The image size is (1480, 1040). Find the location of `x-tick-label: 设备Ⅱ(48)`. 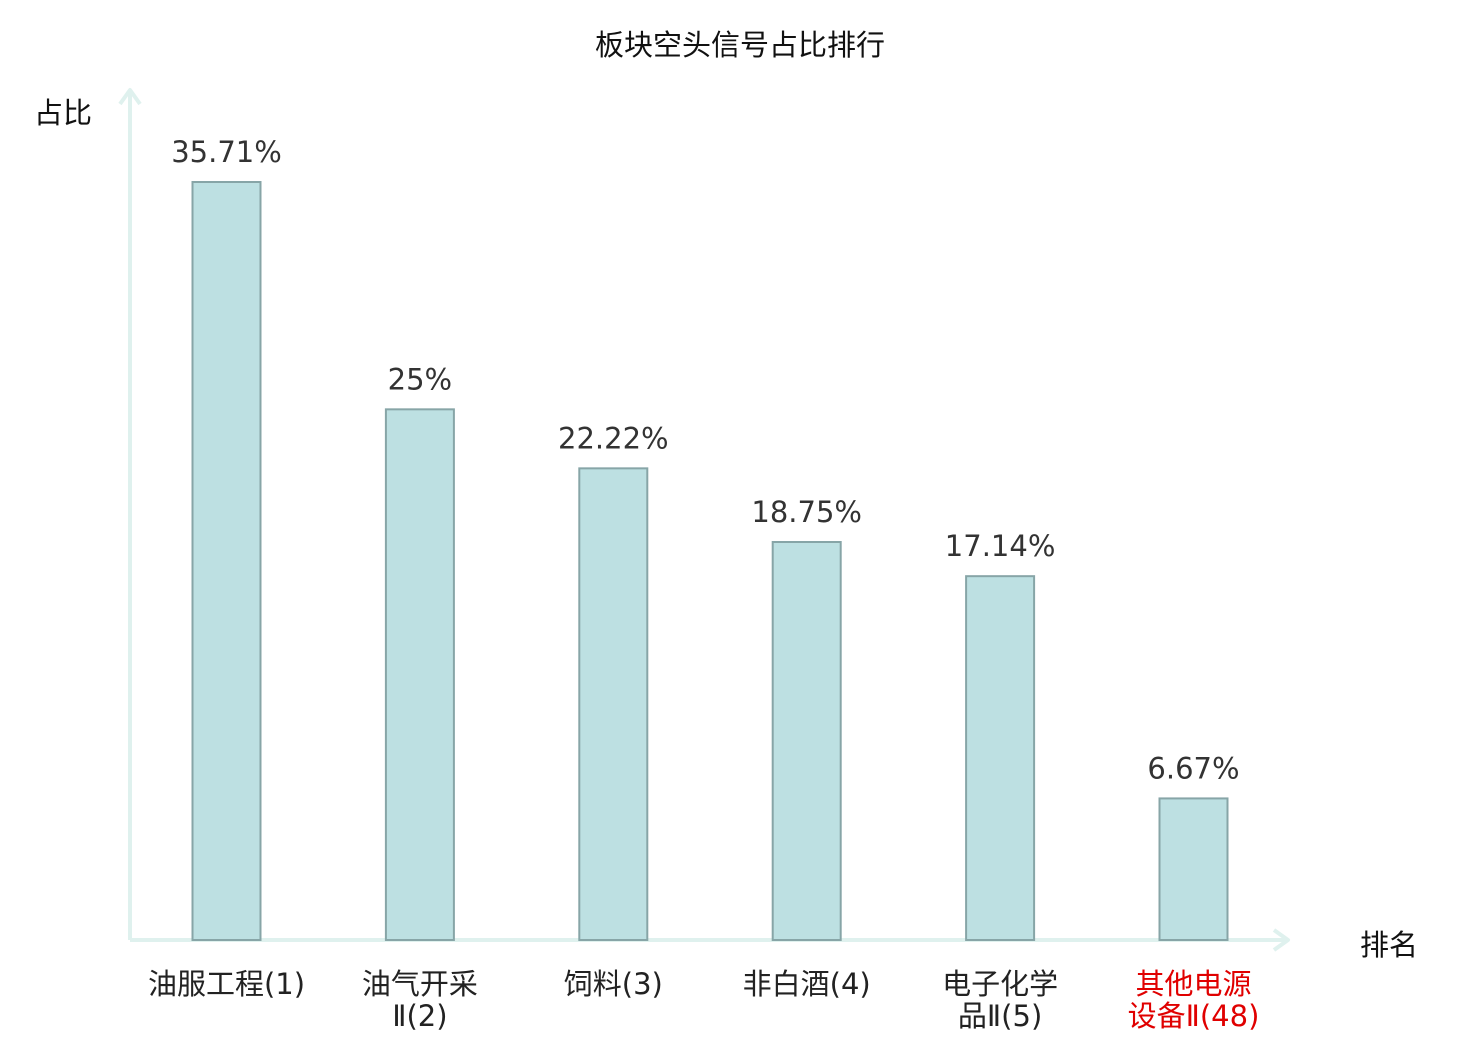

x-tick-label: 设备Ⅱ(48) is located at coordinates (1194, 1016).